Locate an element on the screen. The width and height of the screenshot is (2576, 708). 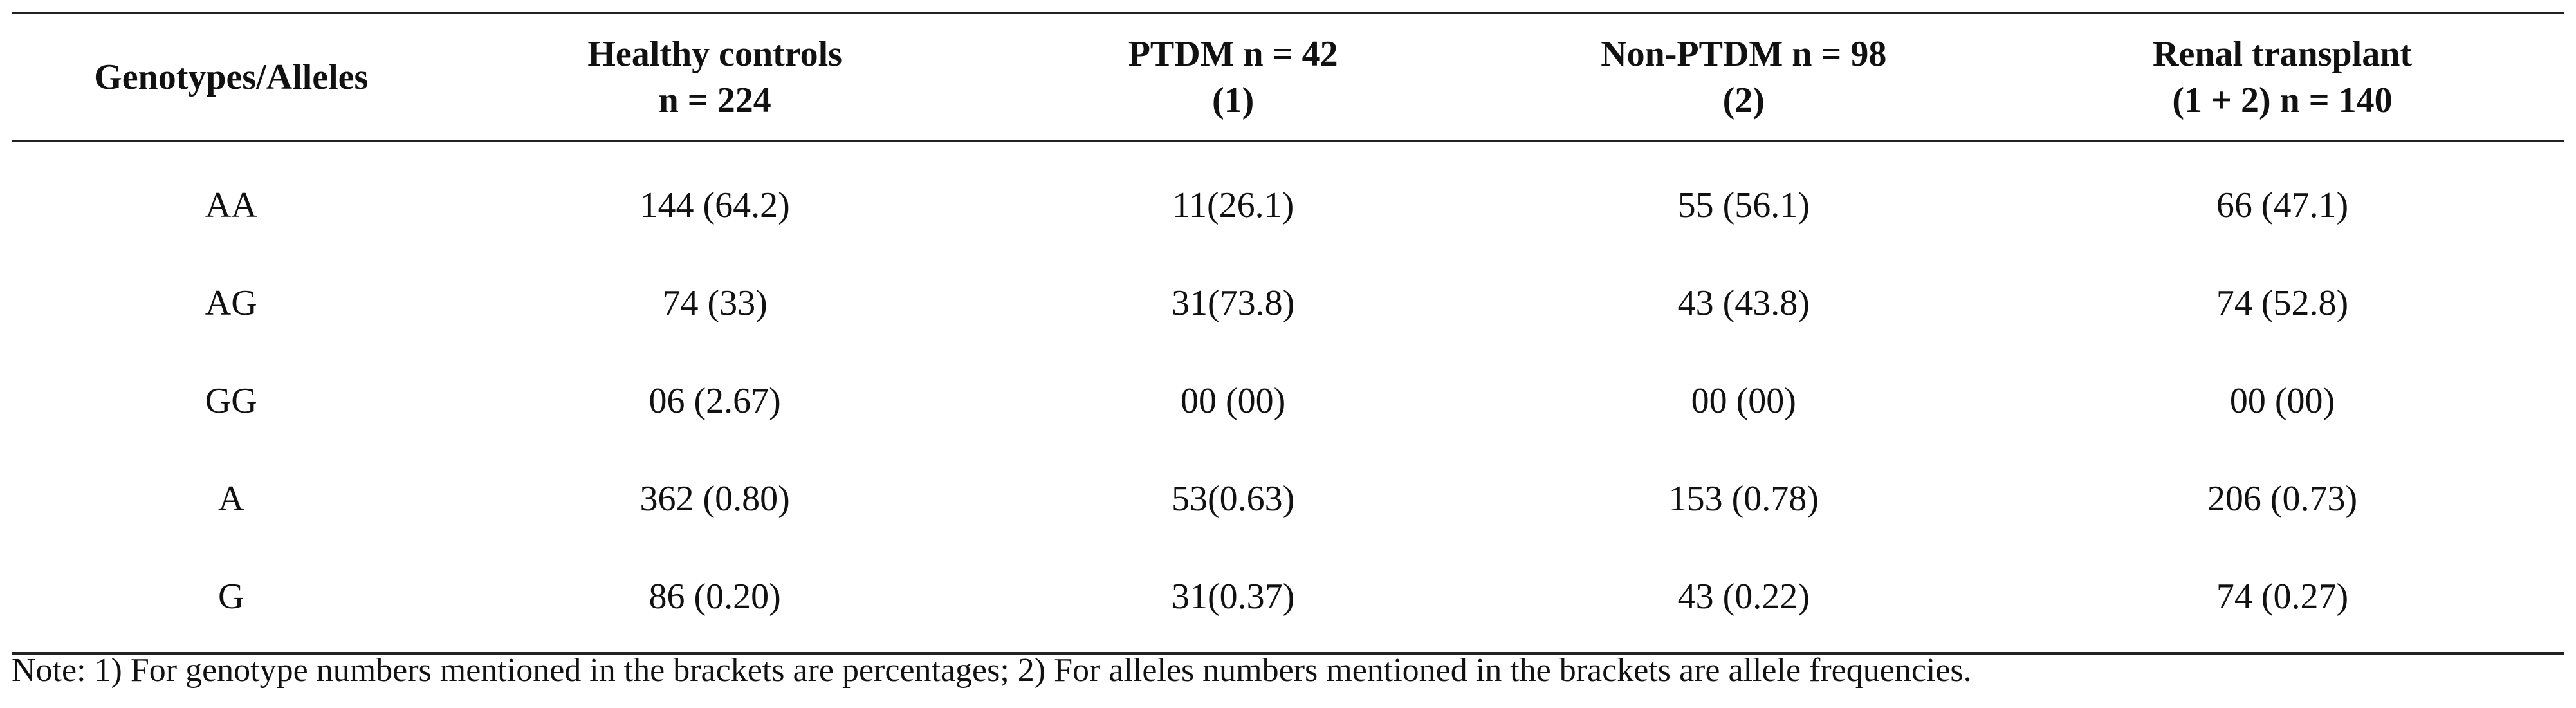
cell-ptdm: 00 (00) is located at coordinates (1233, 401).